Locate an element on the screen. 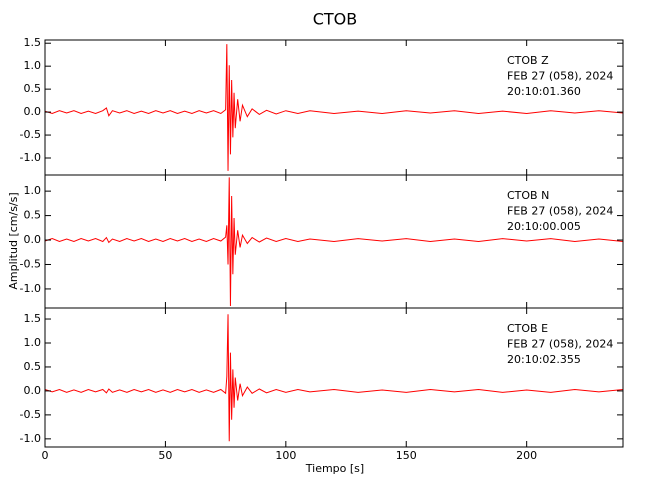 Image resolution: width=650 pixels, height=500 pixels. annotation: 20:10:02.355 is located at coordinates (544, 359).